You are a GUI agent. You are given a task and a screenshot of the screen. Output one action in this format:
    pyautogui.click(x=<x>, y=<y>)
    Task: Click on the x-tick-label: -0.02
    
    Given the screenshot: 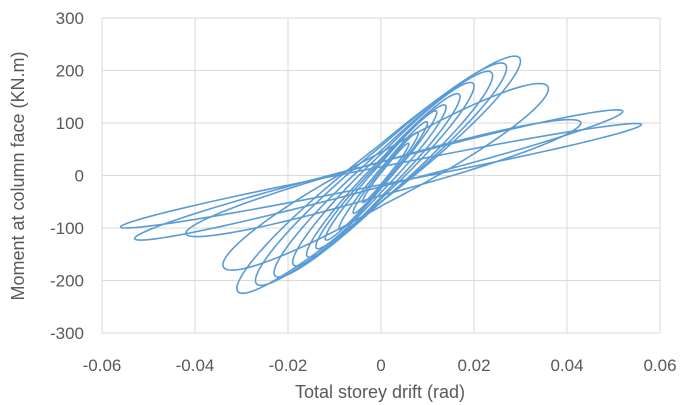 What is the action you would take?
    pyautogui.click(x=288, y=365)
    